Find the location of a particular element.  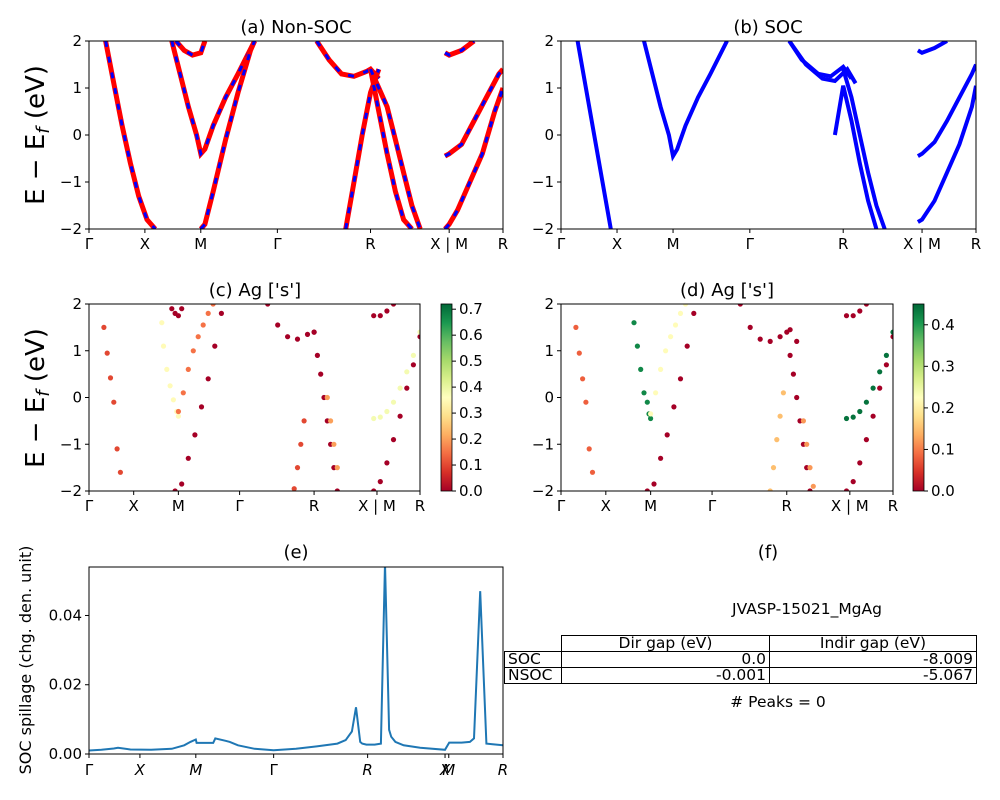

panel-d-plot: Γ X M Γ R X | M R −2 −1 0 1 2 is located at coordinates (715, 405).